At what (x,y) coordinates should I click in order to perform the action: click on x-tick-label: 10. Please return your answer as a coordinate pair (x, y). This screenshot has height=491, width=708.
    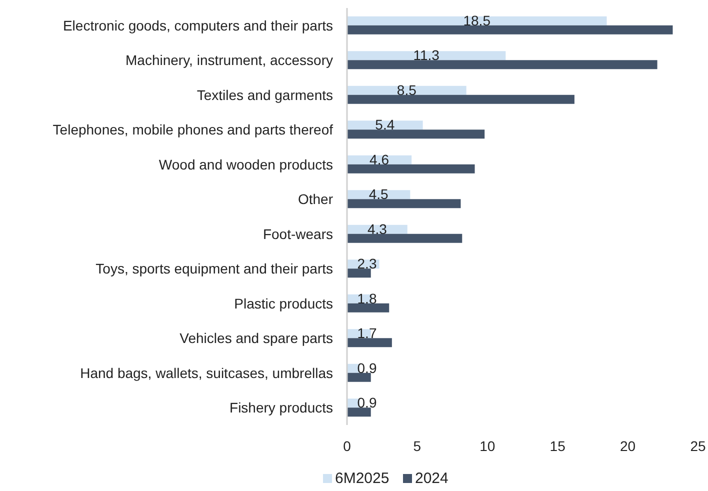
    Looking at the image, I should click on (488, 446).